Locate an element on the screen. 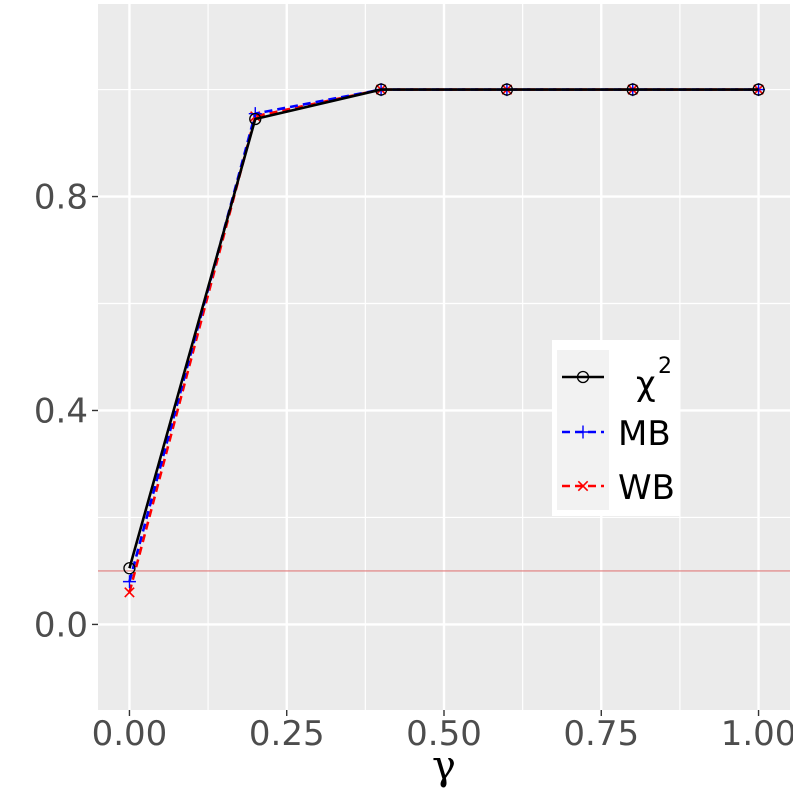 The height and width of the screenshot is (793, 793). x-tick-label: 1.00 is located at coordinates (757, 734).